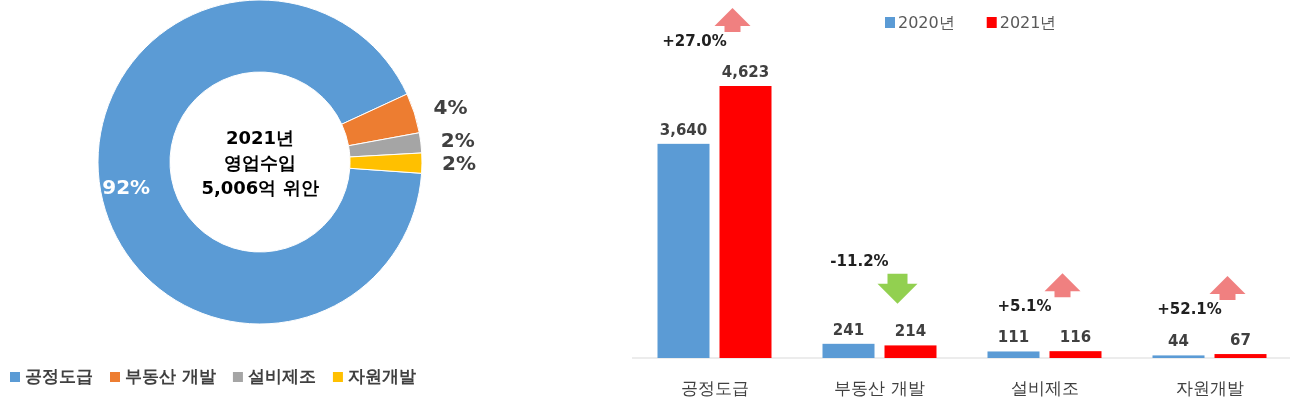 The height and width of the screenshot is (402, 1290). Describe the element at coordinates (926, 22) in the screenshot. I see `legend-label: 2020년` at that location.